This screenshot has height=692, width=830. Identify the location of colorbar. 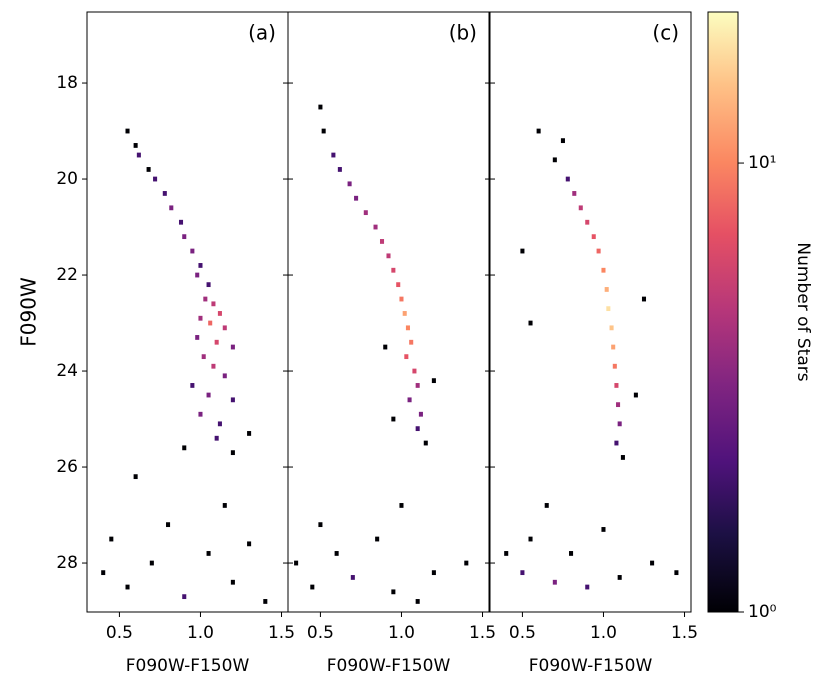
(723, 312).